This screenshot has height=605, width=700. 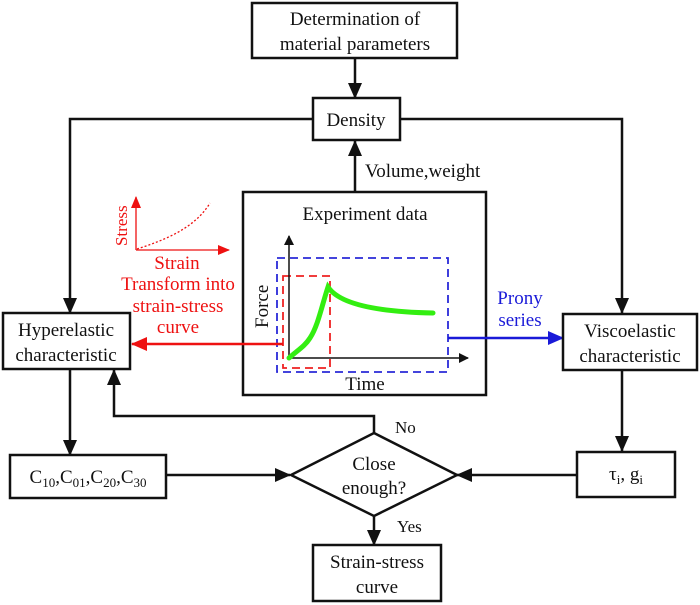 I want to click on no-label: No, so click(x=405, y=427).